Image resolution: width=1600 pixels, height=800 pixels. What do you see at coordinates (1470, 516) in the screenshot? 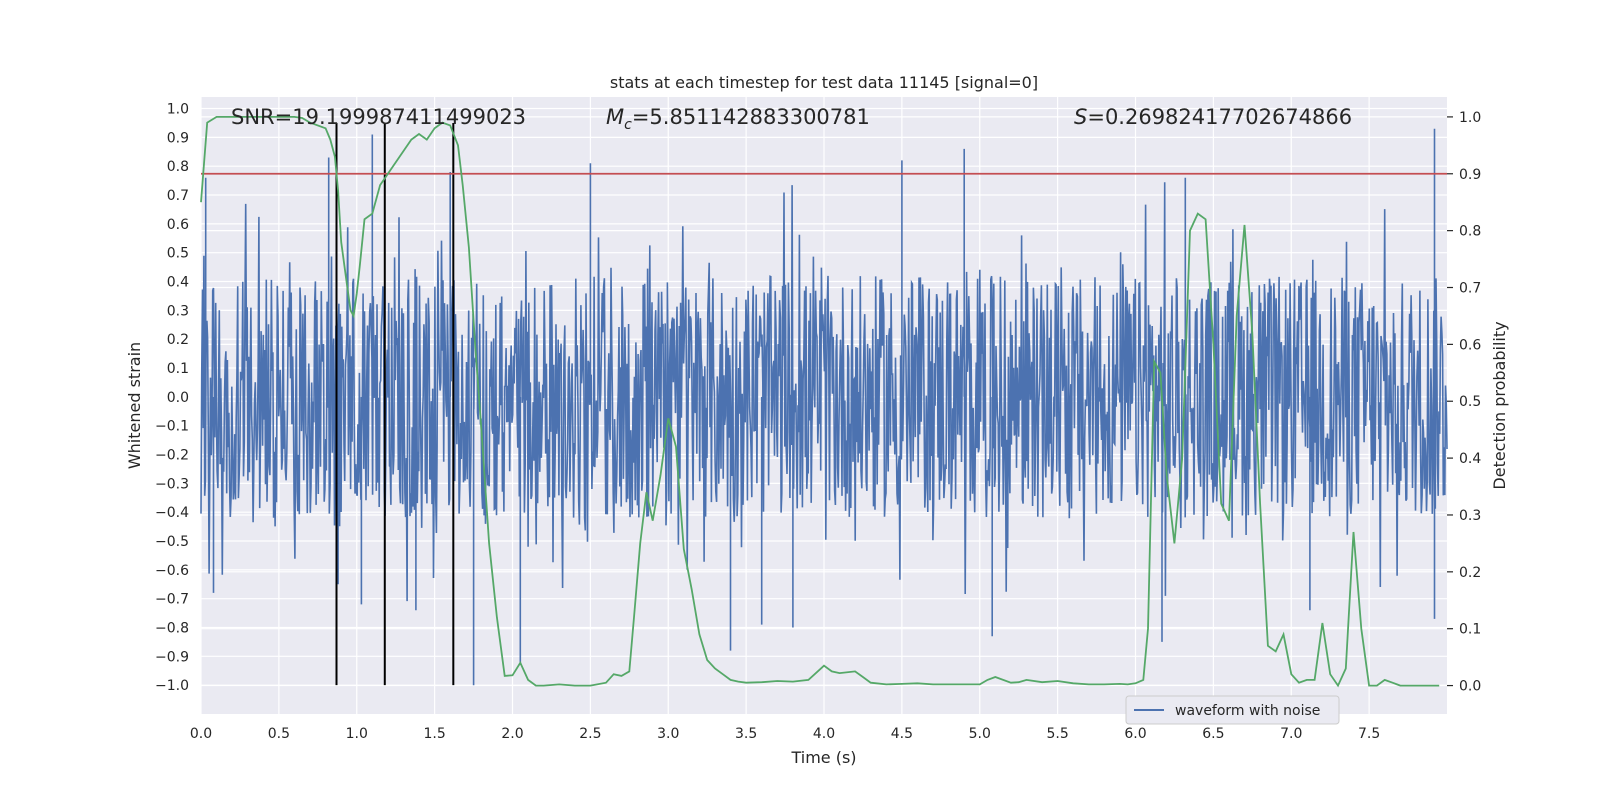
I see `y-right-tick-label: 0.3` at bounding box center [1470, 516].